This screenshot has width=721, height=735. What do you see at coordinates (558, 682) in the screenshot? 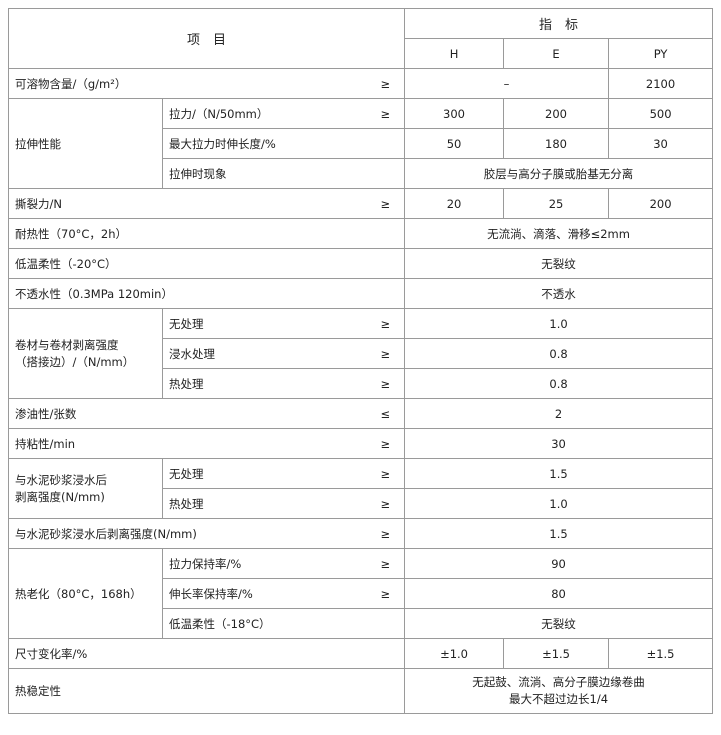
I see `value-line1: 无起鼓、流淌、高分子膜边缘卷曲` at bounding box center [558, 682].